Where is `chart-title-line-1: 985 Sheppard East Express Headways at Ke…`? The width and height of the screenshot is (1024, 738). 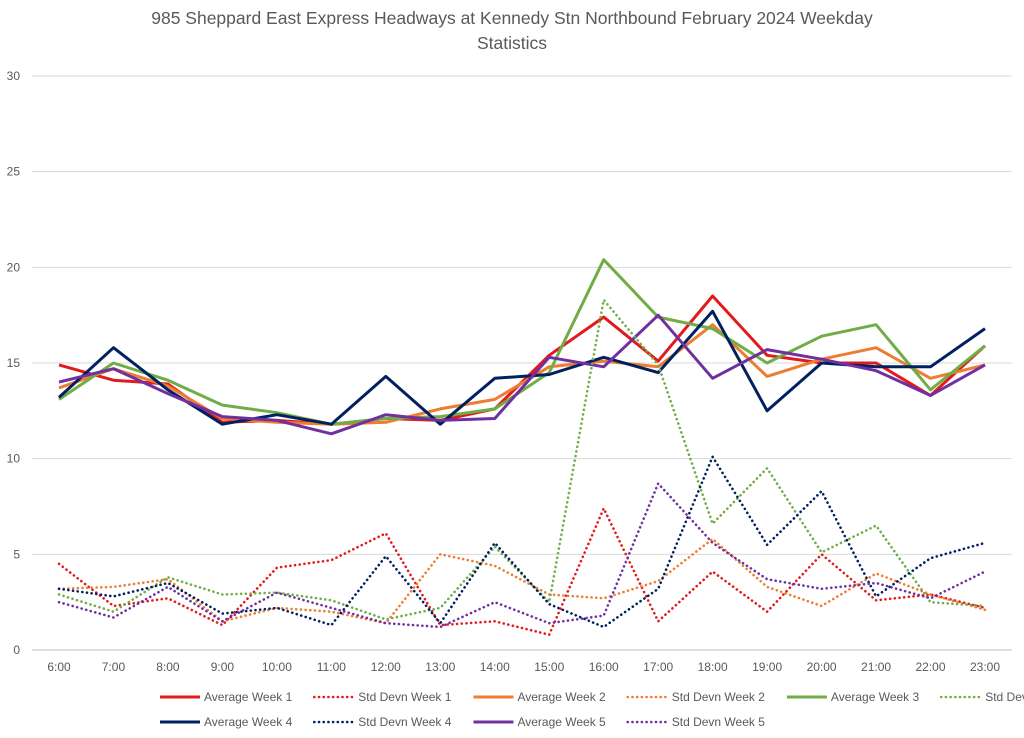 chart-title-line-1: 985 Sheppard East Express Headways at Ke… is located at coordinates (512, 18).